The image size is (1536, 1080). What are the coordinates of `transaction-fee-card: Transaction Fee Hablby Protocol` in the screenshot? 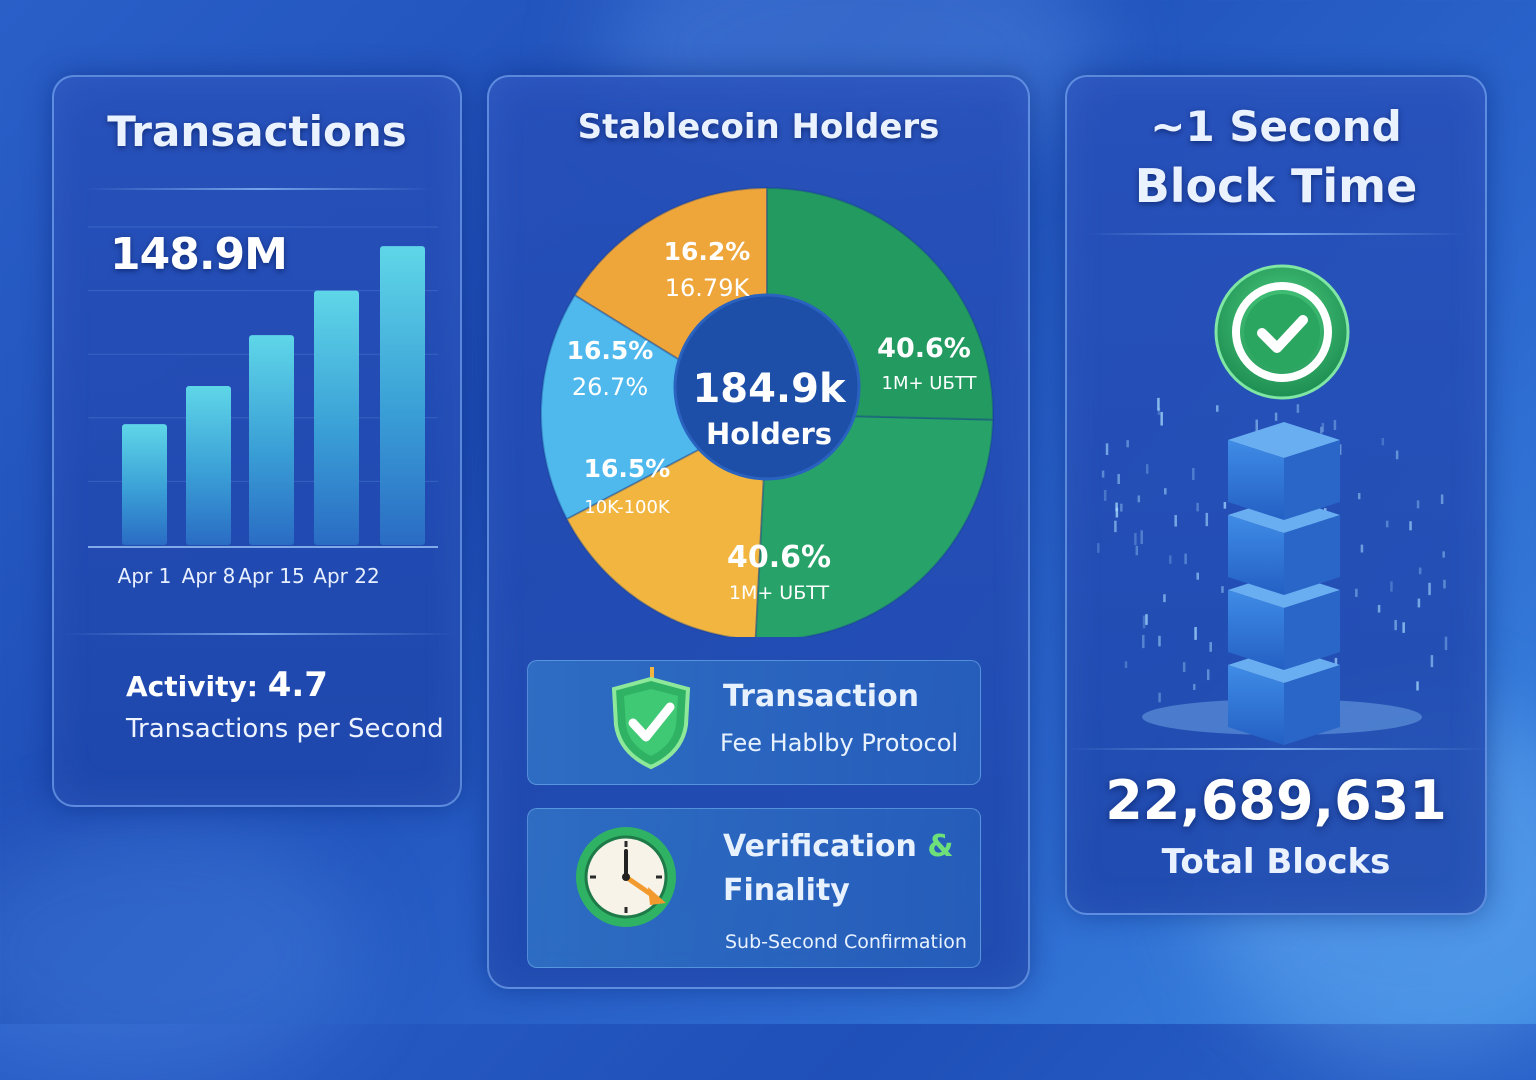 It's located at (754, 722).